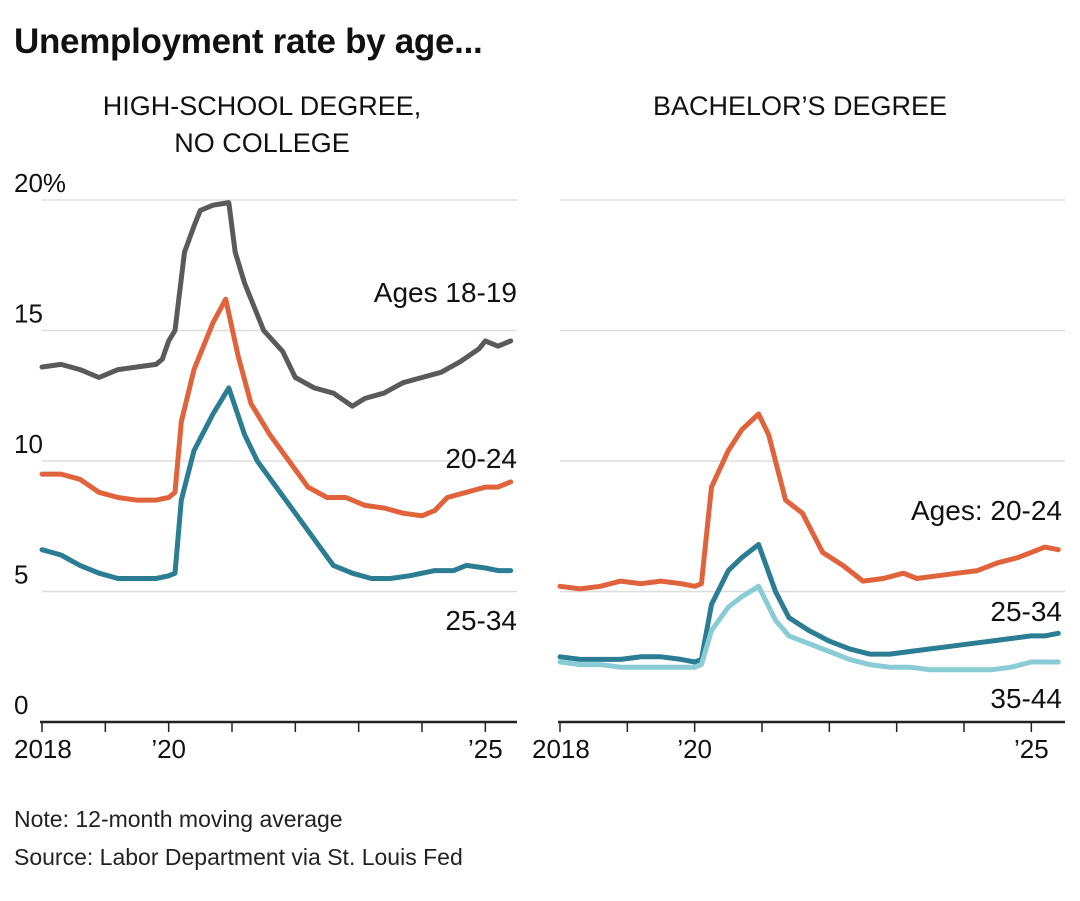 The image size is (1080, 901). Describe the element at coordinates (21, 575) in the screenshot. I see `y-tick-label: 5` at that location.